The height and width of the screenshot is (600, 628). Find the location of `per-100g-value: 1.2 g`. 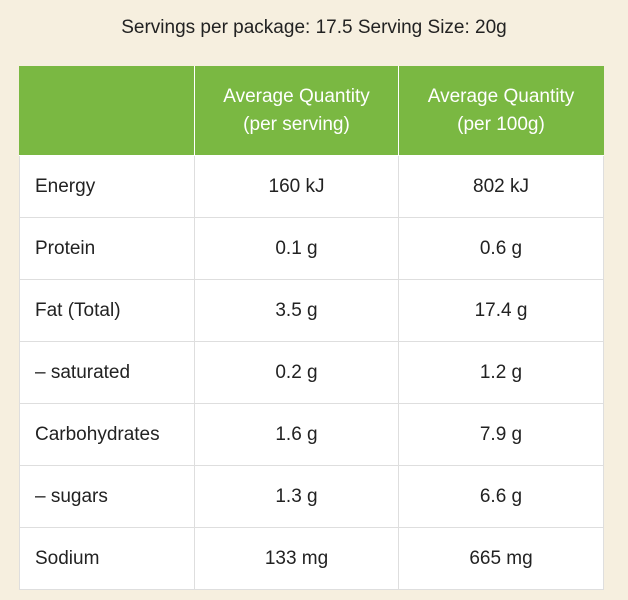

per-100g-value: 1.2 g is located at coordinates (501, 372).